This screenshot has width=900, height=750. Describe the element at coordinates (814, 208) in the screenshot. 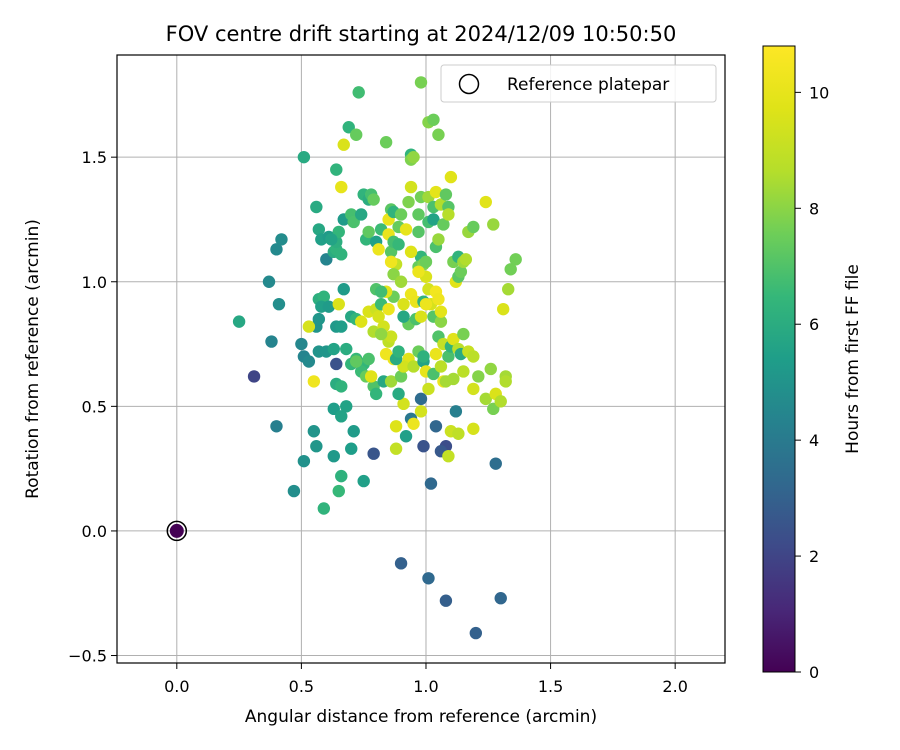

I see `colorbar-tick-label: 8` at that location.